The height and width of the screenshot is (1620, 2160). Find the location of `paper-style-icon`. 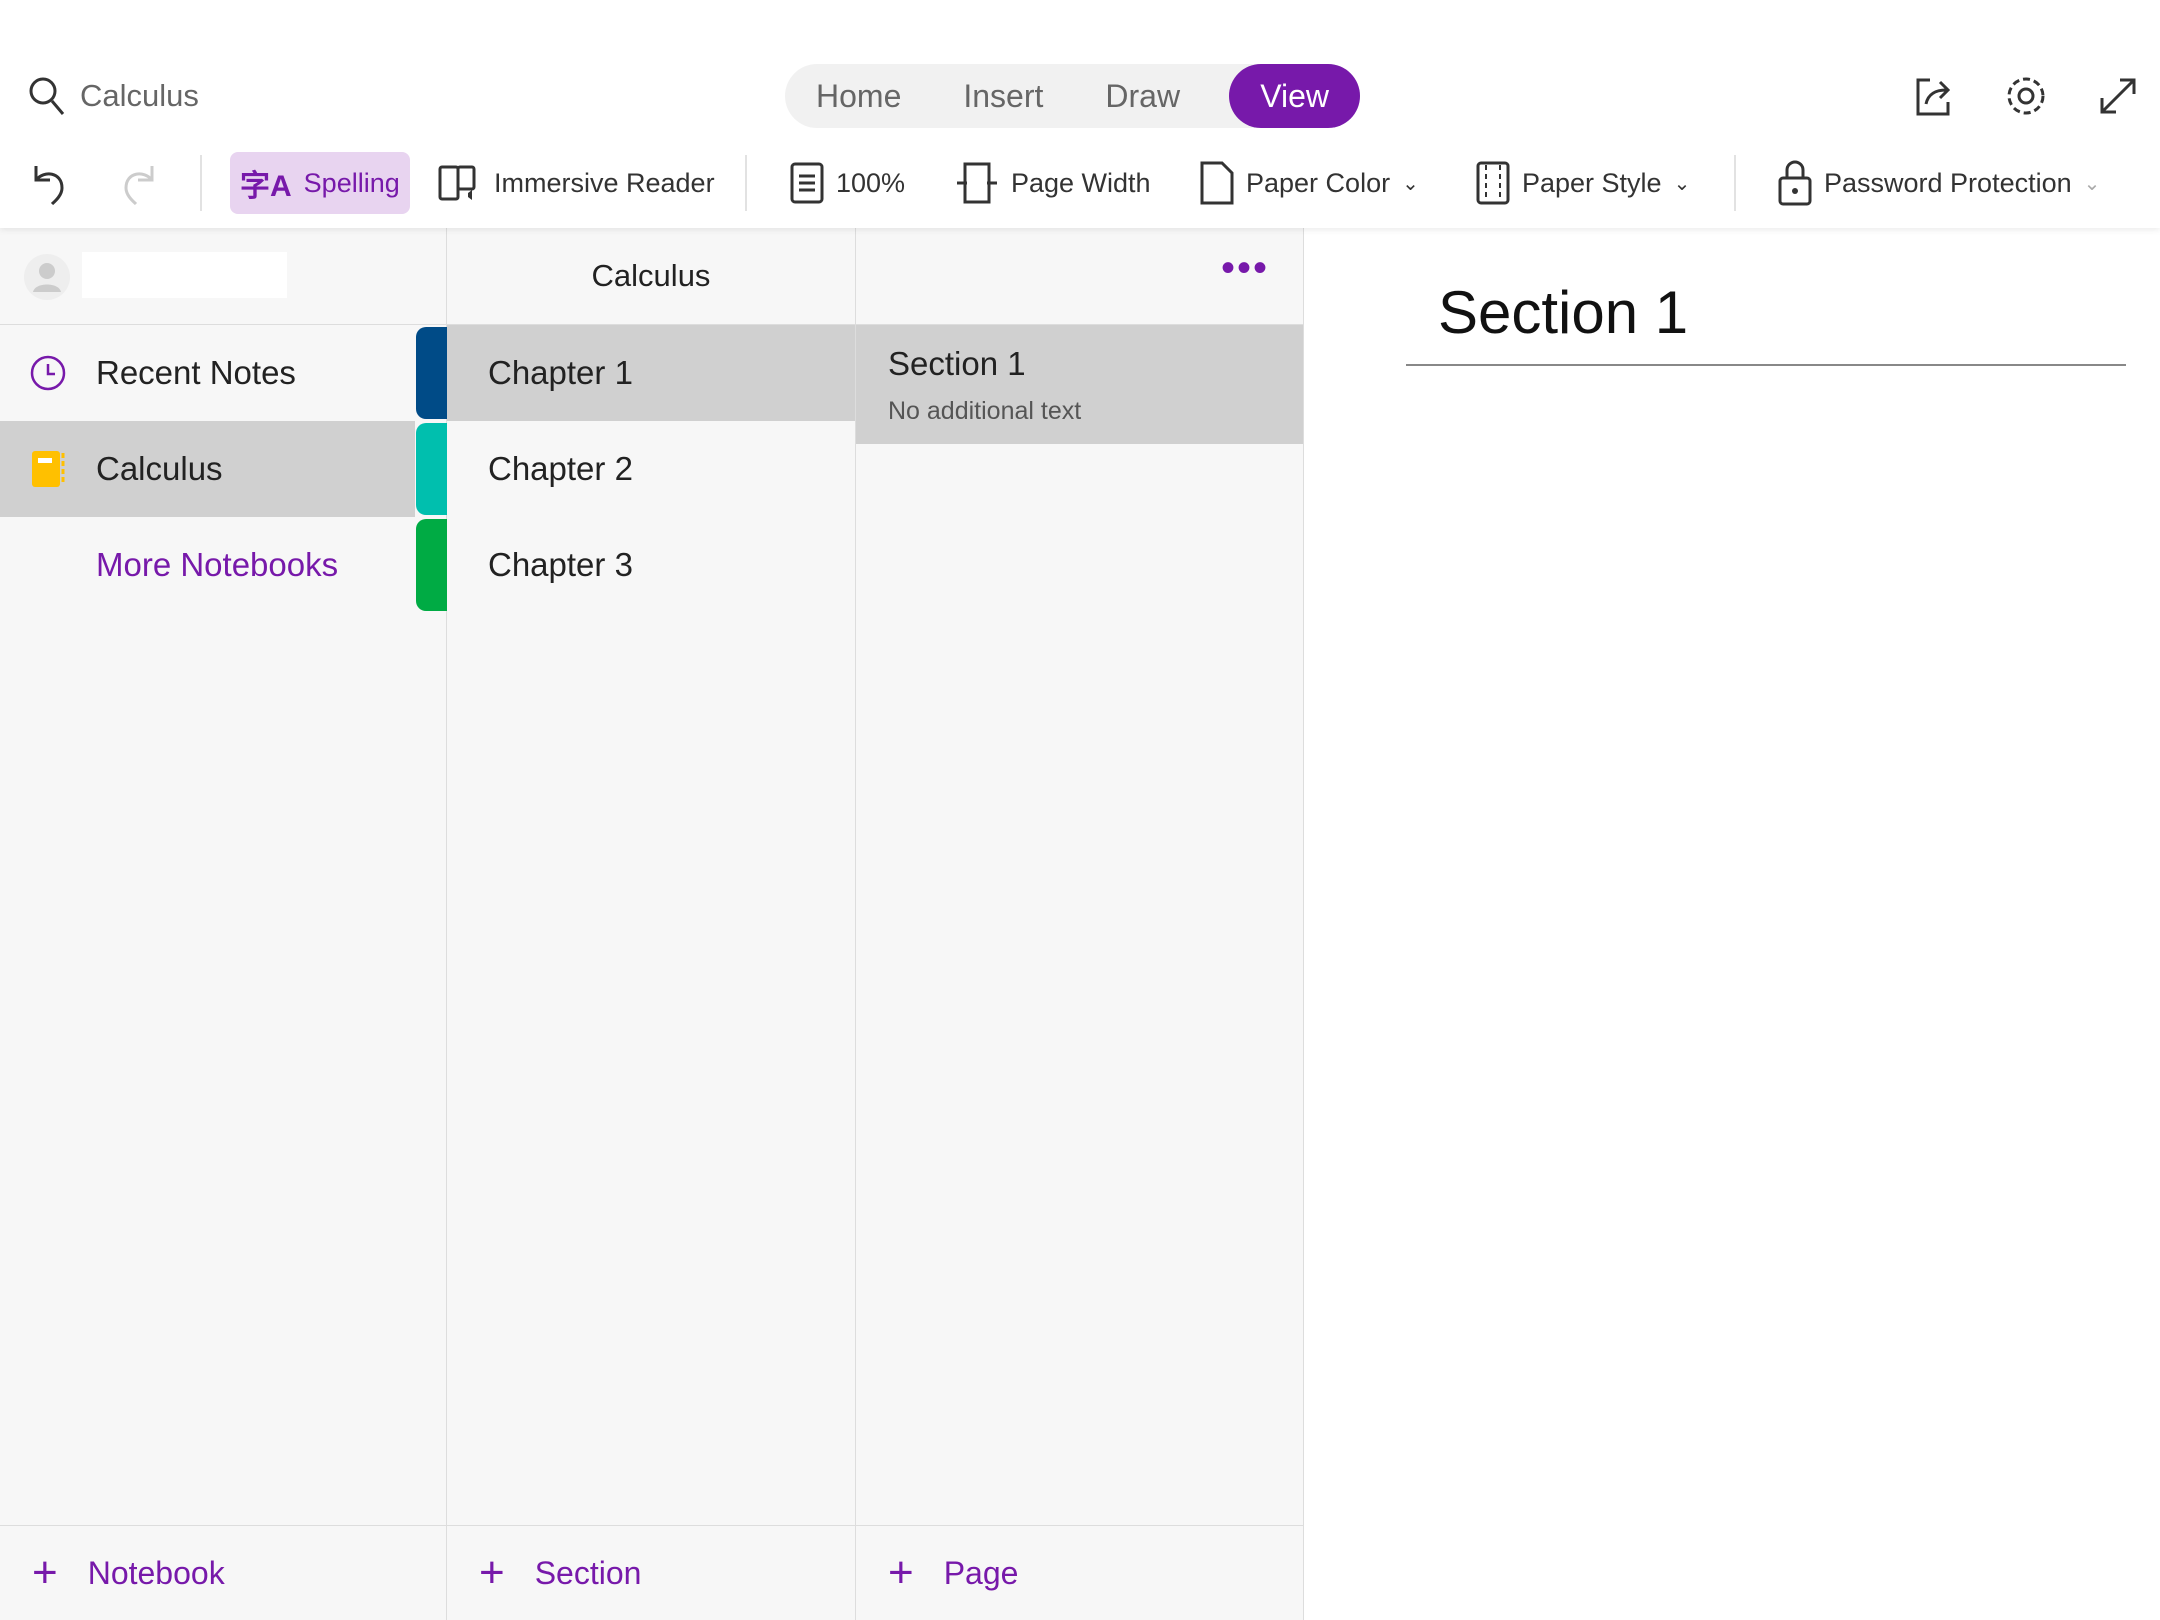

paper-style-icon is located at coordinates (1493, 183).